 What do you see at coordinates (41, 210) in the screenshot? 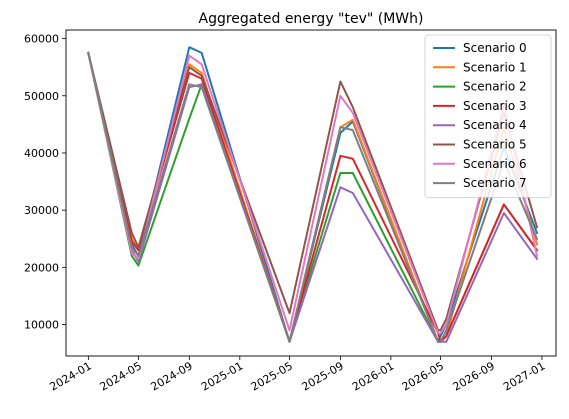
I see `y-tick-label: 30000` at bounding box center [41, 210].